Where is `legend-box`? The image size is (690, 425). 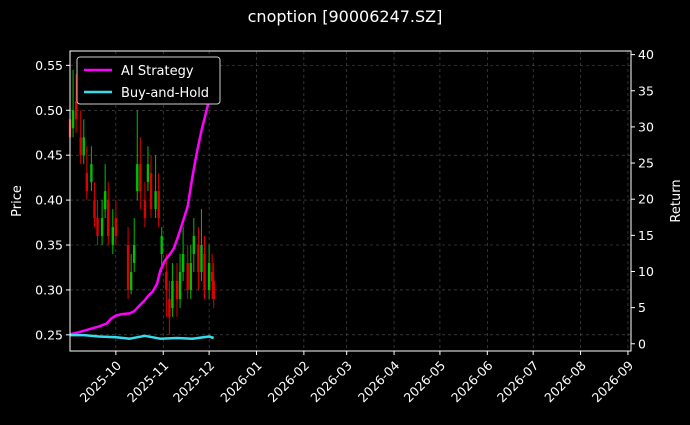
legend-box is located at coordinates (148, 80).